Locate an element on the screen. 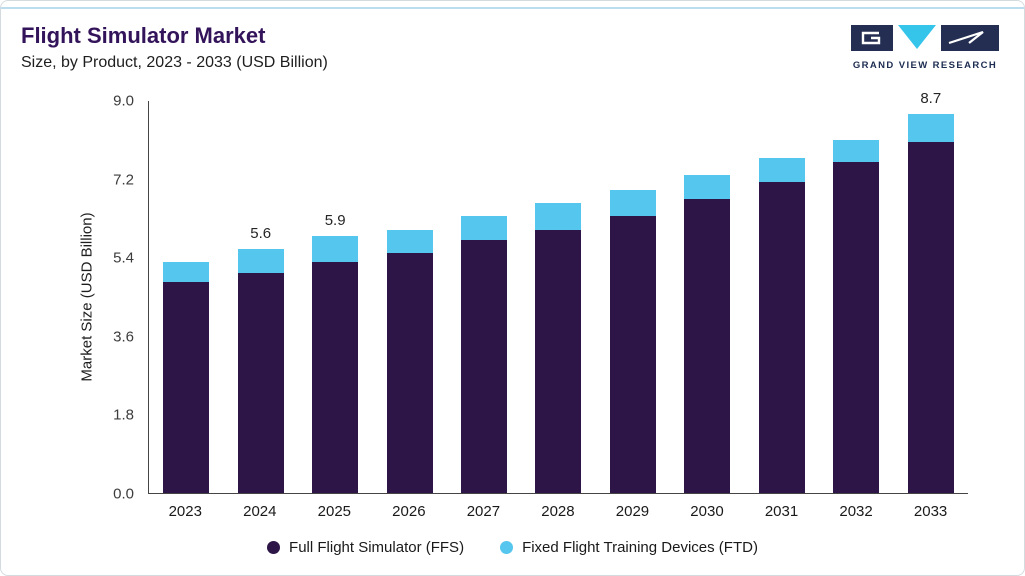  bar-2028 is located at coordinates (558, 297).